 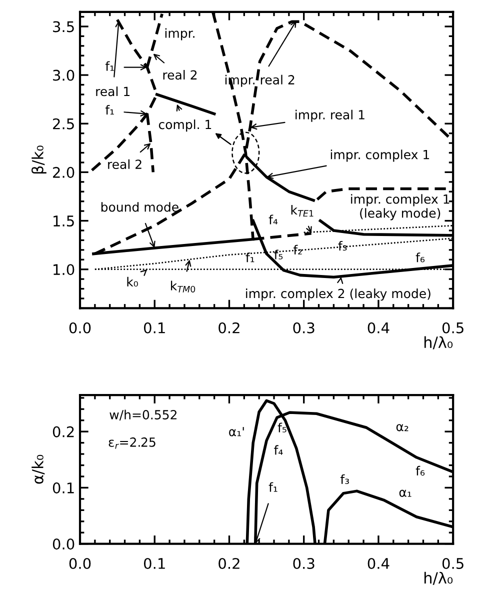 I want to click on annotation: f₂, so click(x=297, y=249).